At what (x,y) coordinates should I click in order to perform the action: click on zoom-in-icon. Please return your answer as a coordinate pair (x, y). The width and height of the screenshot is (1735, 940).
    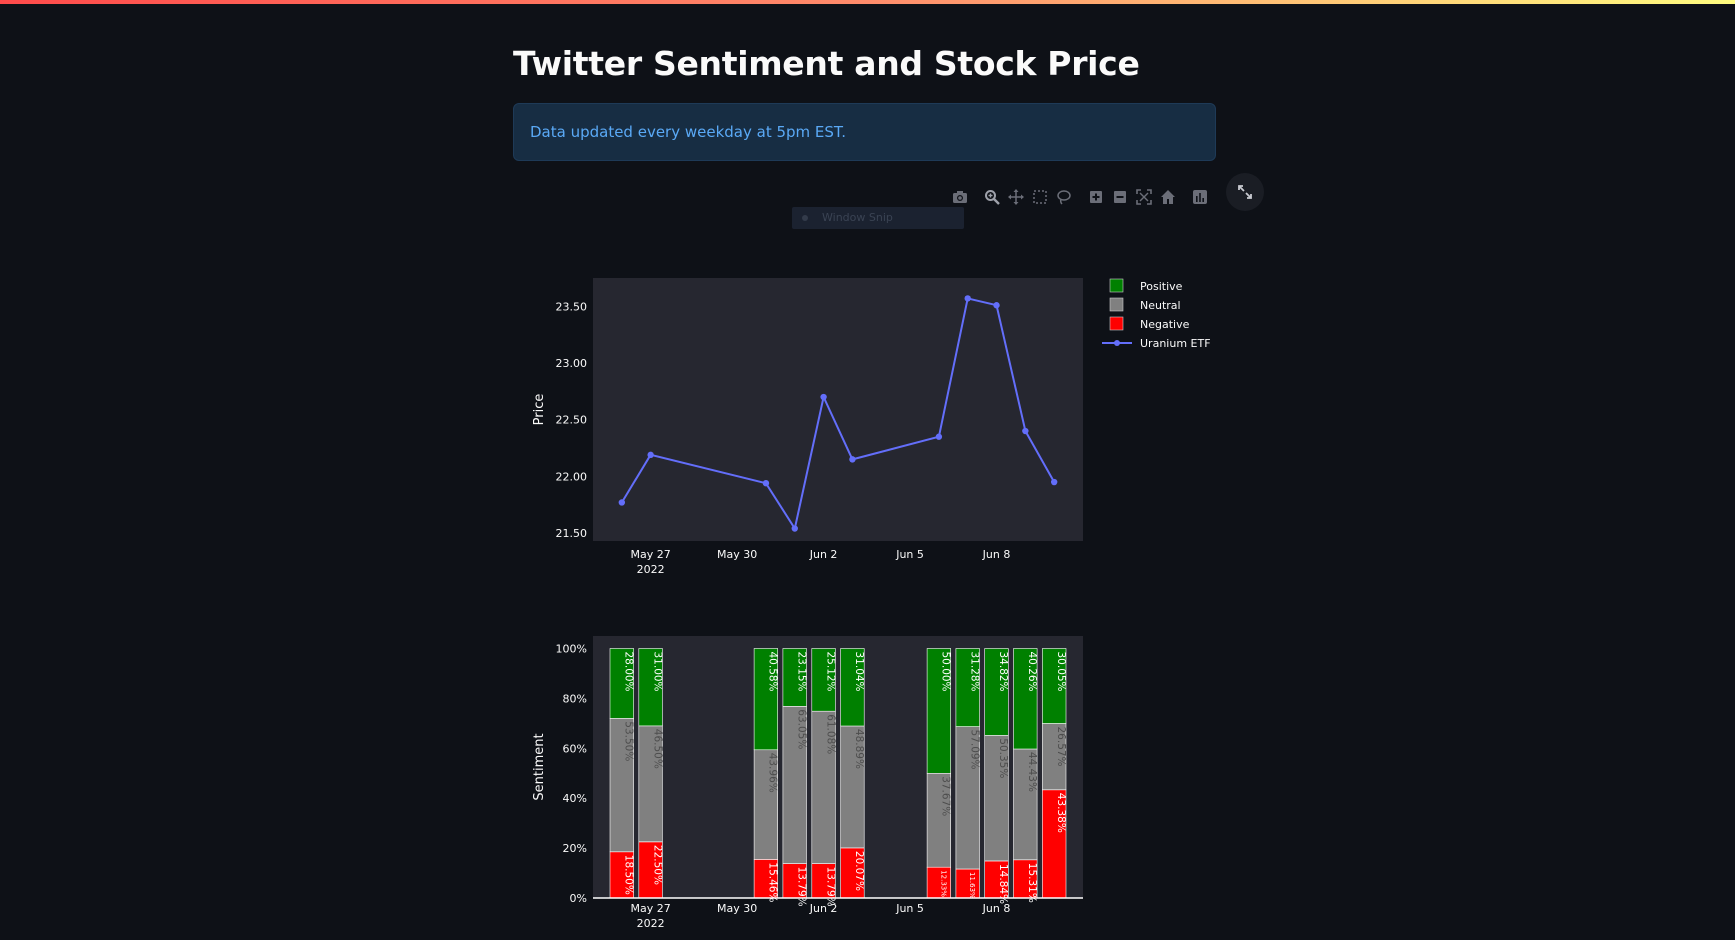
    Looking at the image, I should click on (1096, 197).